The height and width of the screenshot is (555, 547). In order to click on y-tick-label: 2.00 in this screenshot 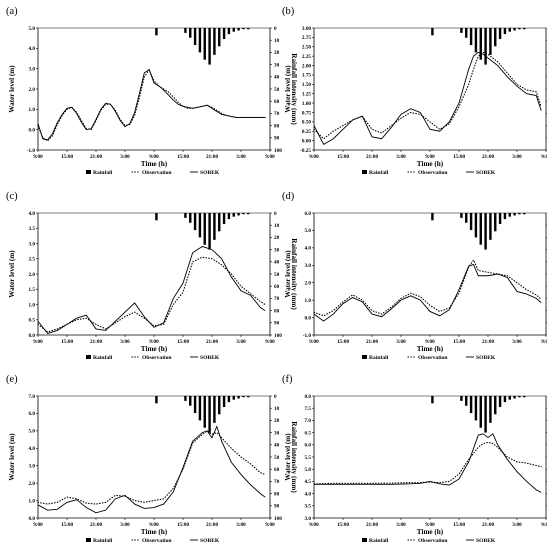, I will do `click(306, 66)`.